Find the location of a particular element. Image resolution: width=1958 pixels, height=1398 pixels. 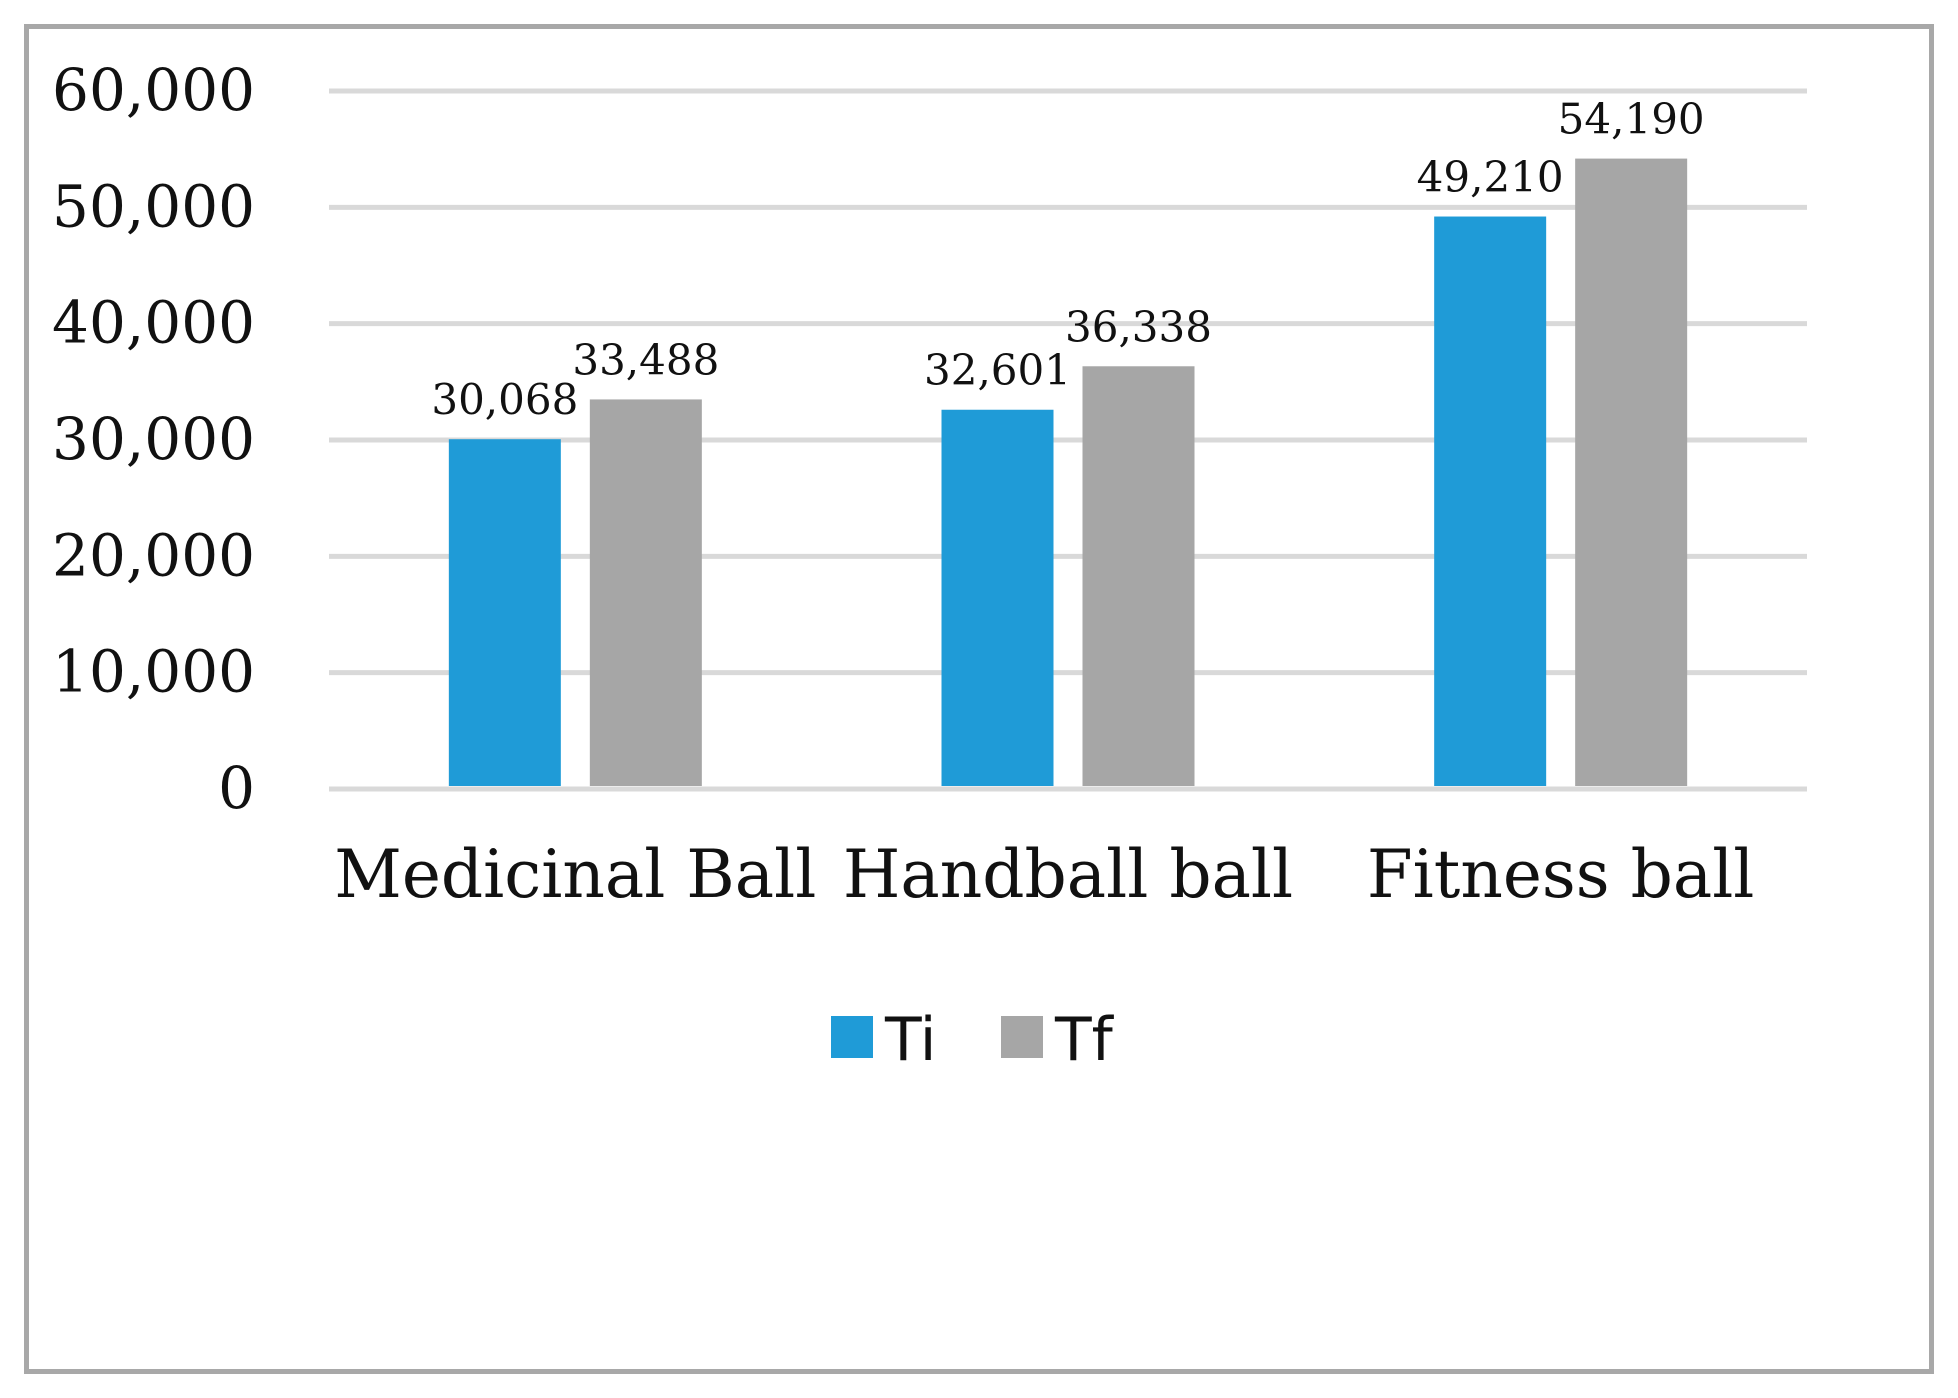

legend-label: Tf is located at coordinates (1084, 1040).